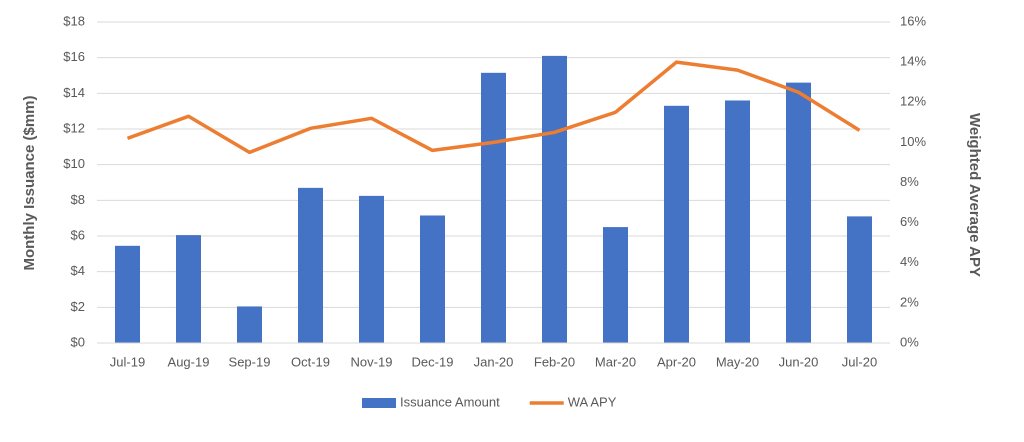 This screenshot has height=442, width=1024. I want to click on y2-tick-label: 2%, so click(909, 301).